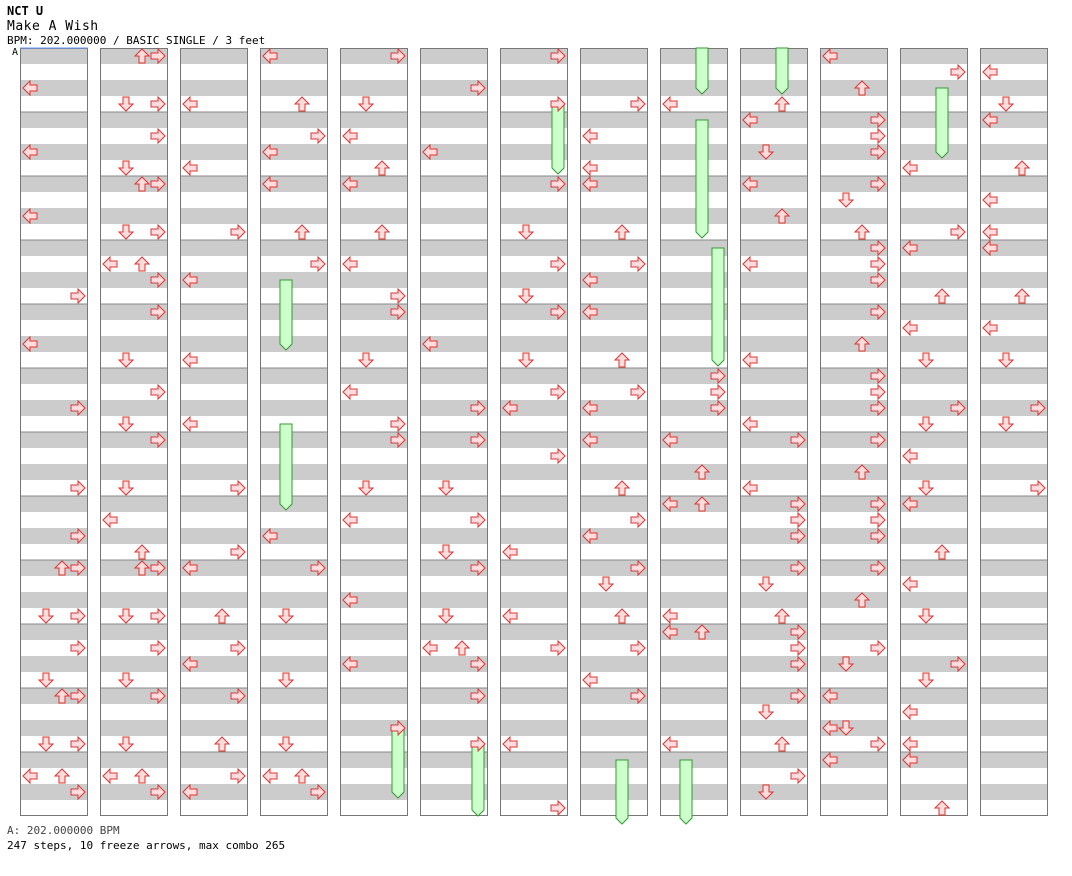  I want to click on bpm-marker-label: A, so click(15, 52).